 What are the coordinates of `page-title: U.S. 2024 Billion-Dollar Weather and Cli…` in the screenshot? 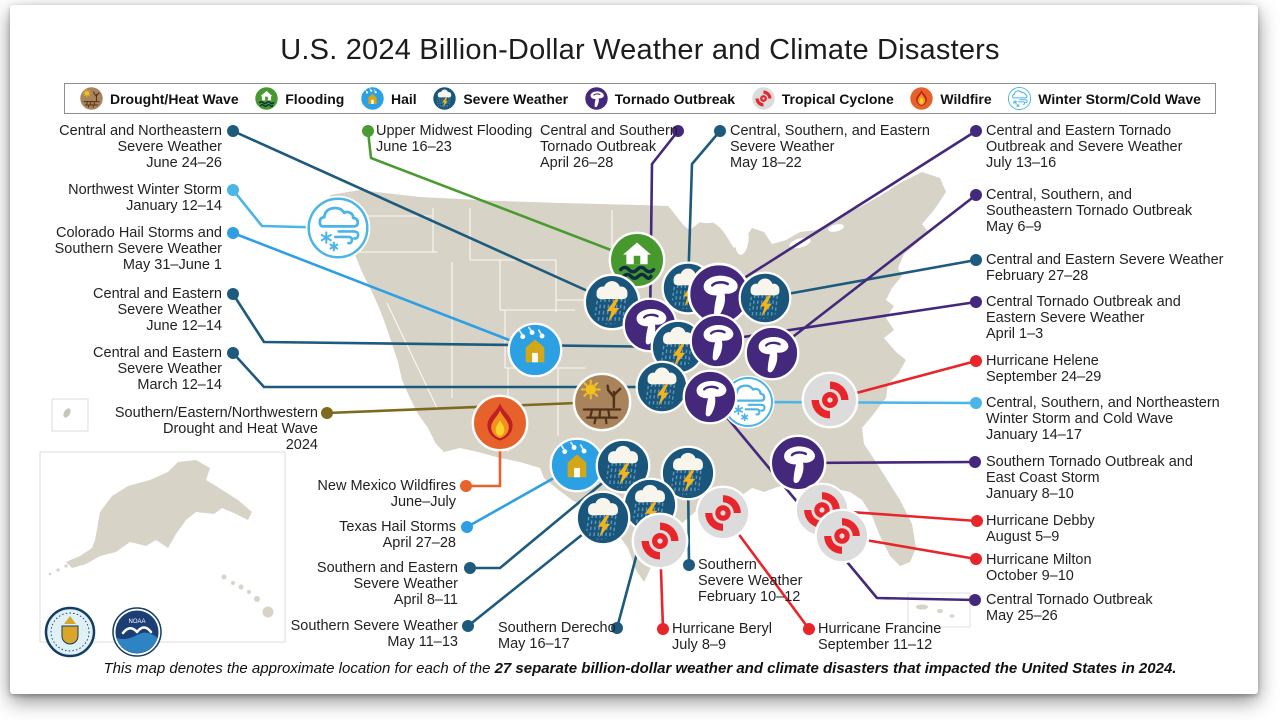 It's located at (640, 50).